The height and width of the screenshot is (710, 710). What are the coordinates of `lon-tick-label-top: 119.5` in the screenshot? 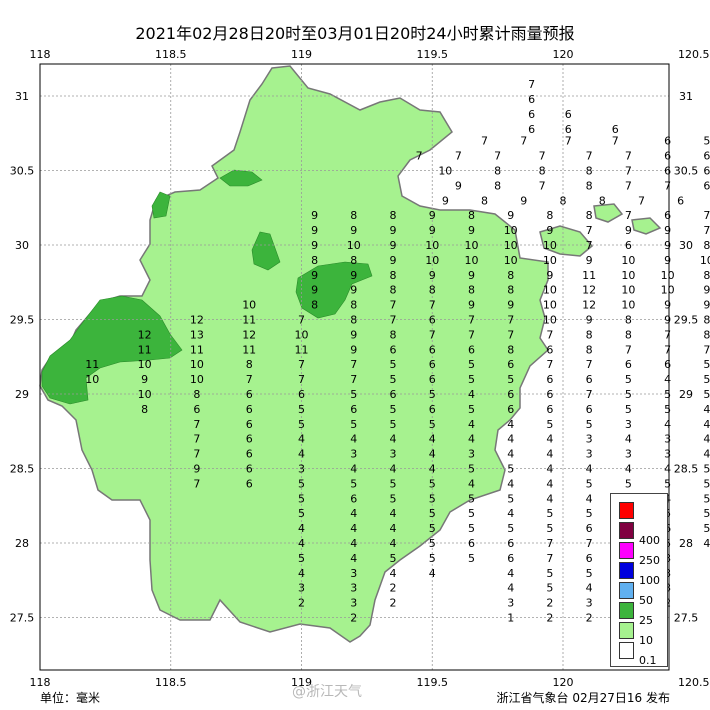 It's located at (433, 54).